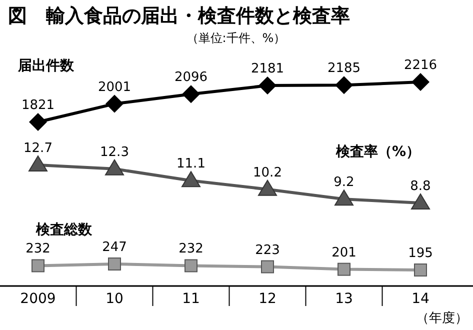 The height and width of the screenshot is (330, 473). I want to click on x-tick-label: 11, so click(191, 299).